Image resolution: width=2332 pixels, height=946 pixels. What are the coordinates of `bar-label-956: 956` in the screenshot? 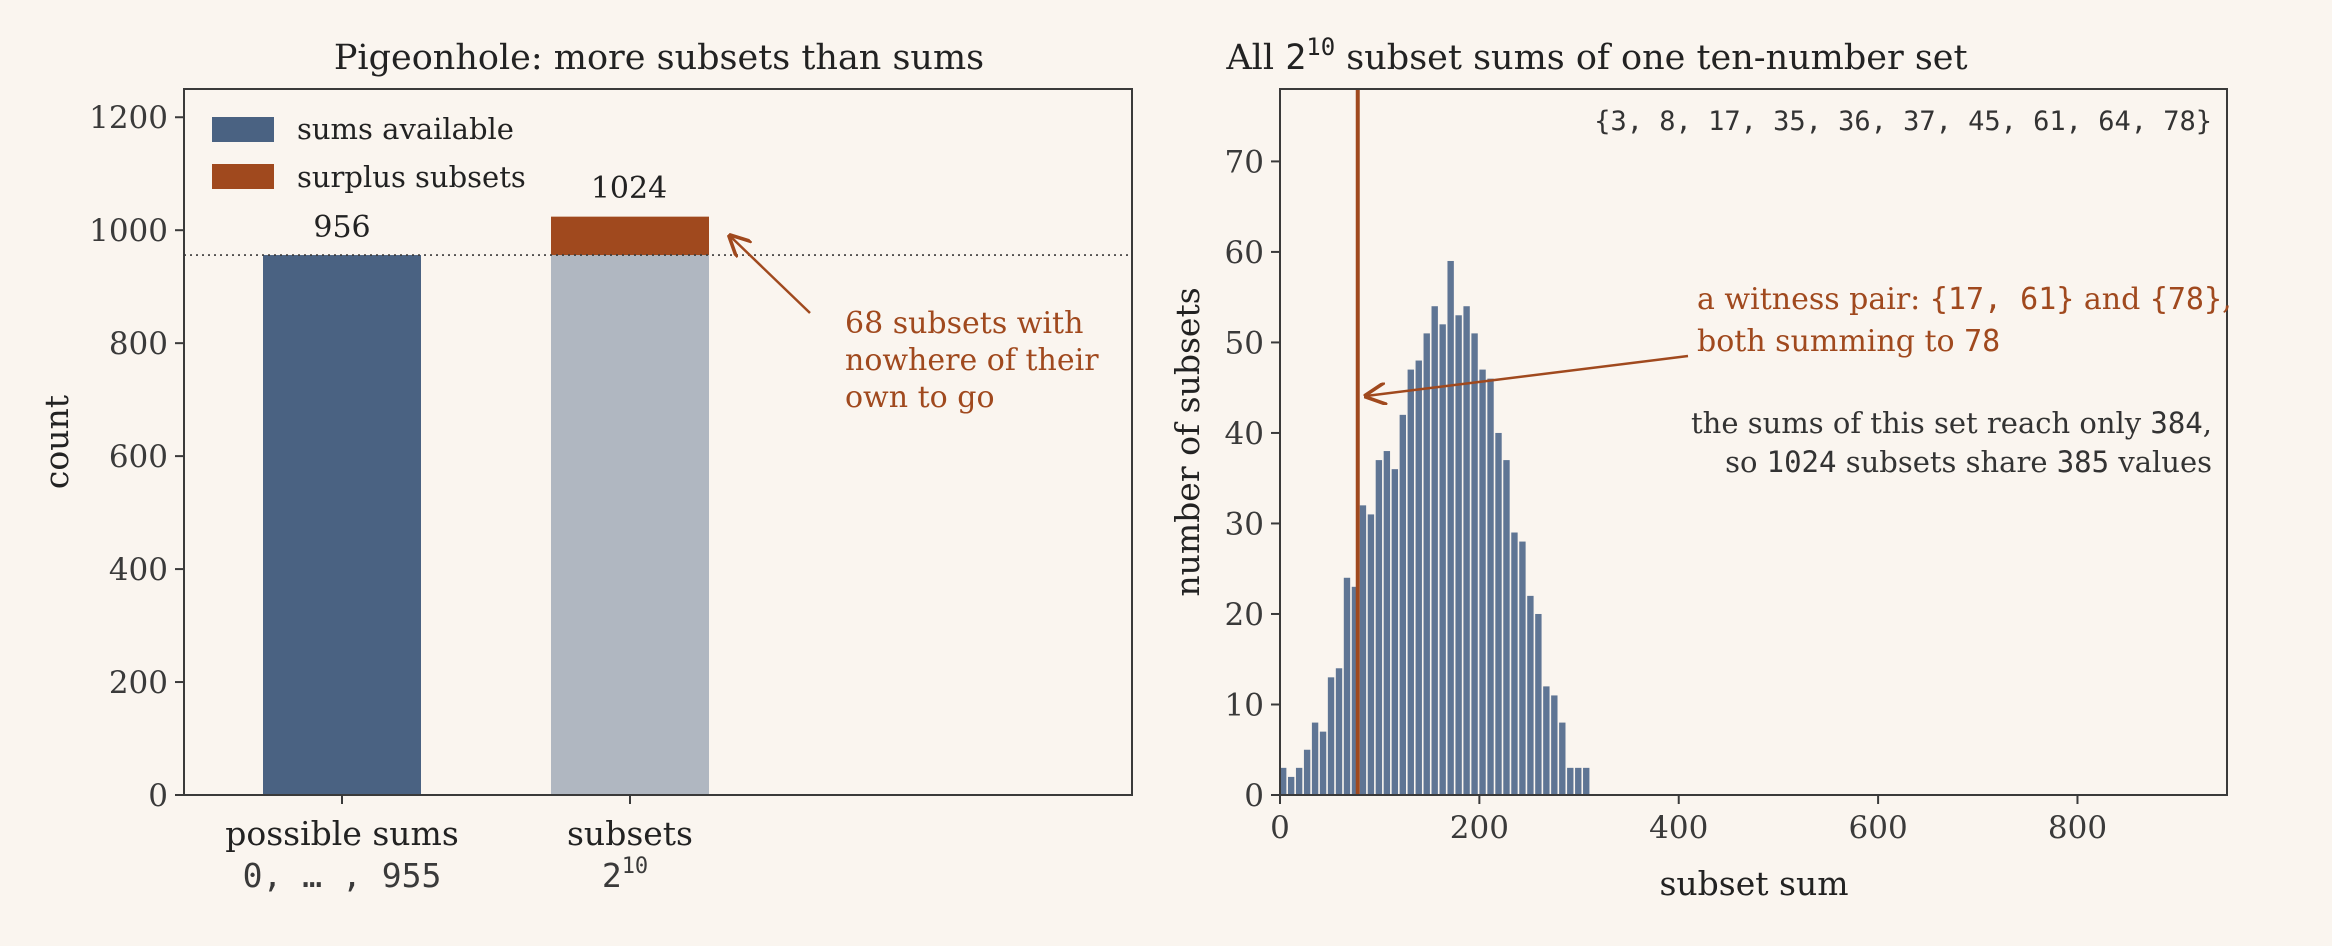 It's located at (341, 227).